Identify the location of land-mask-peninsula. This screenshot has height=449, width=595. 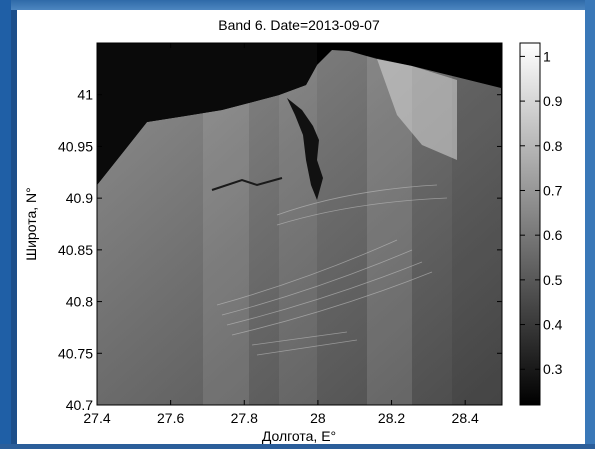
(305, 149).